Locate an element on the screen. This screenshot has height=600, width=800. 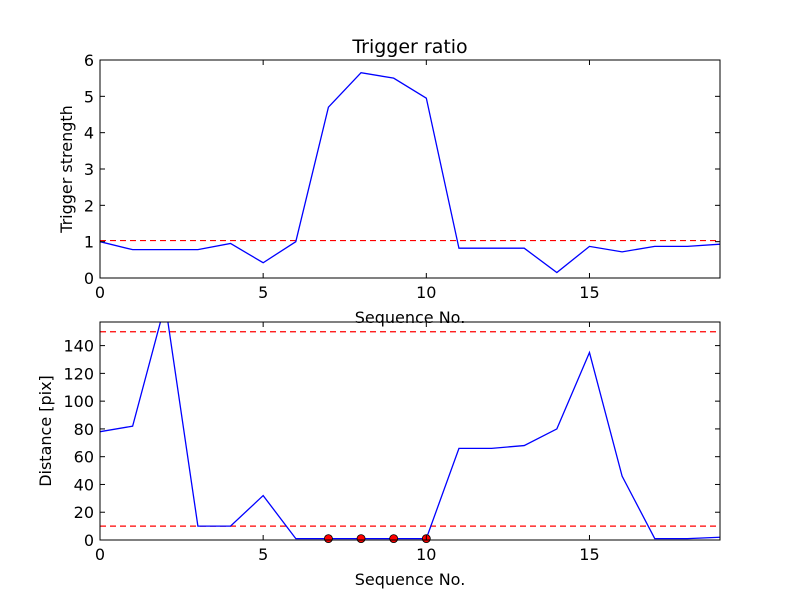
chart1-xtick-label: 5 is located at coordinates (263, 292).